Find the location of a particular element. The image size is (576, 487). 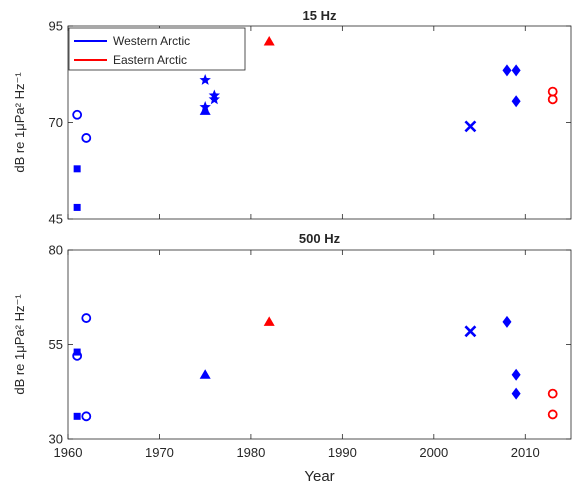

x-tick-label: 2010 is located at coordinates (525, 452).